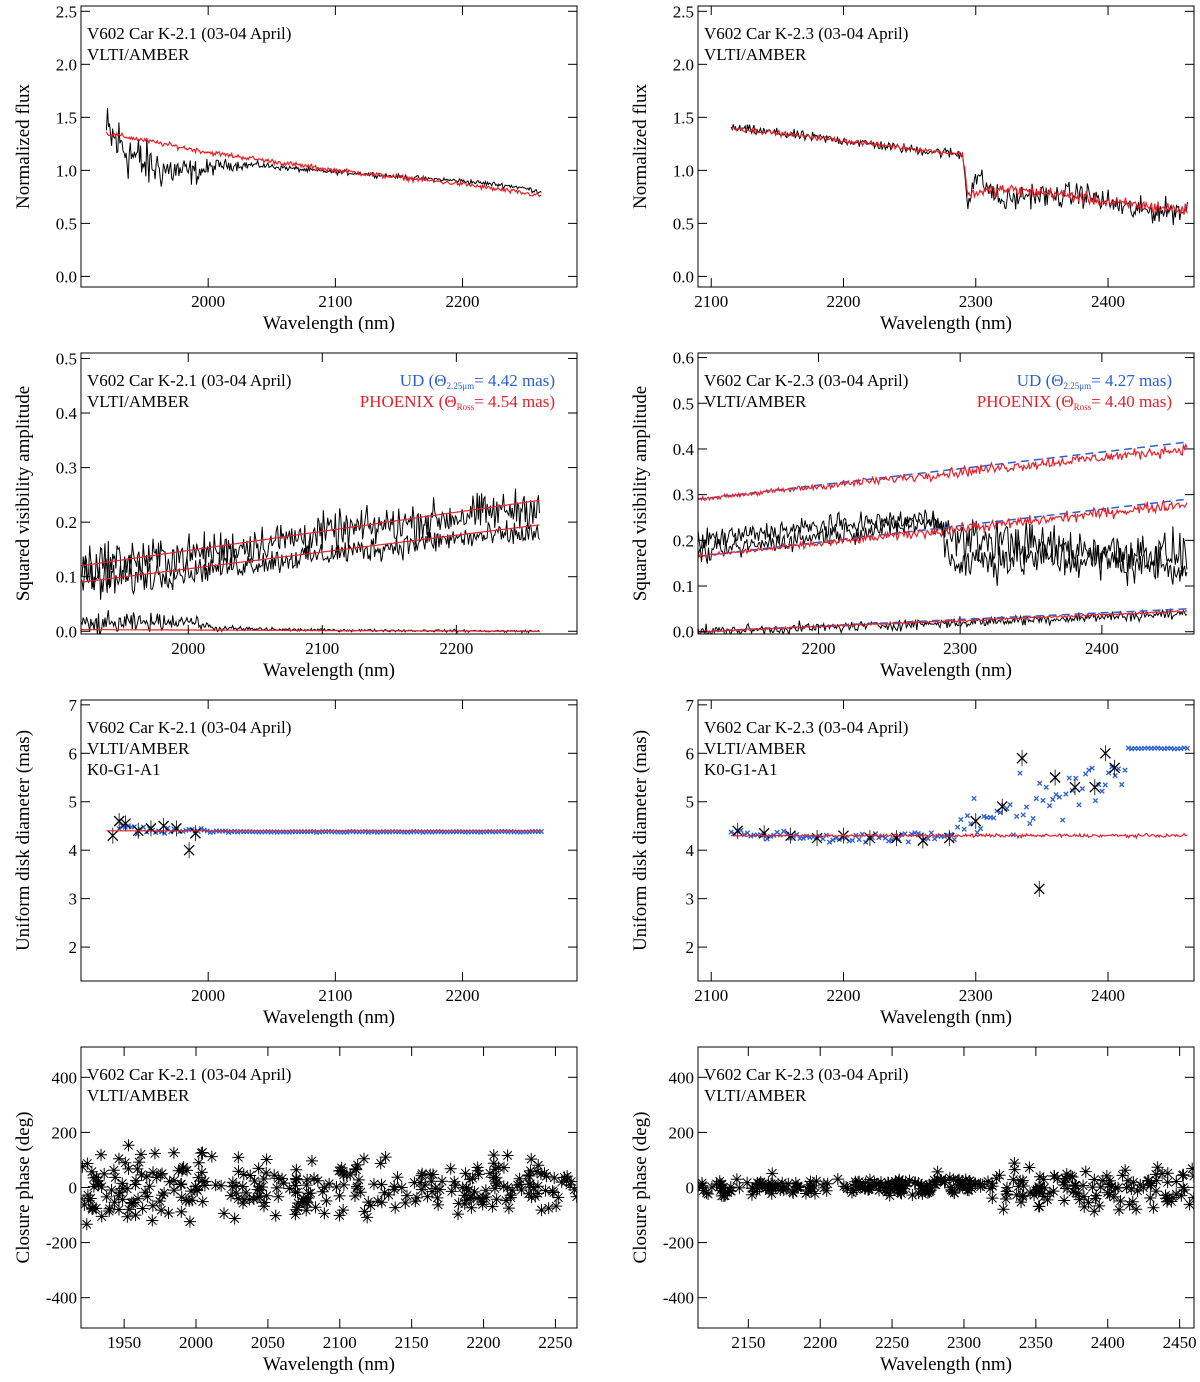 Image resolution: width=1200 pixels, height=1382 pixels. Describe the element at coordinates (66, 358) in the screenshot. I see `y-tick-label: 0.5` at that location.